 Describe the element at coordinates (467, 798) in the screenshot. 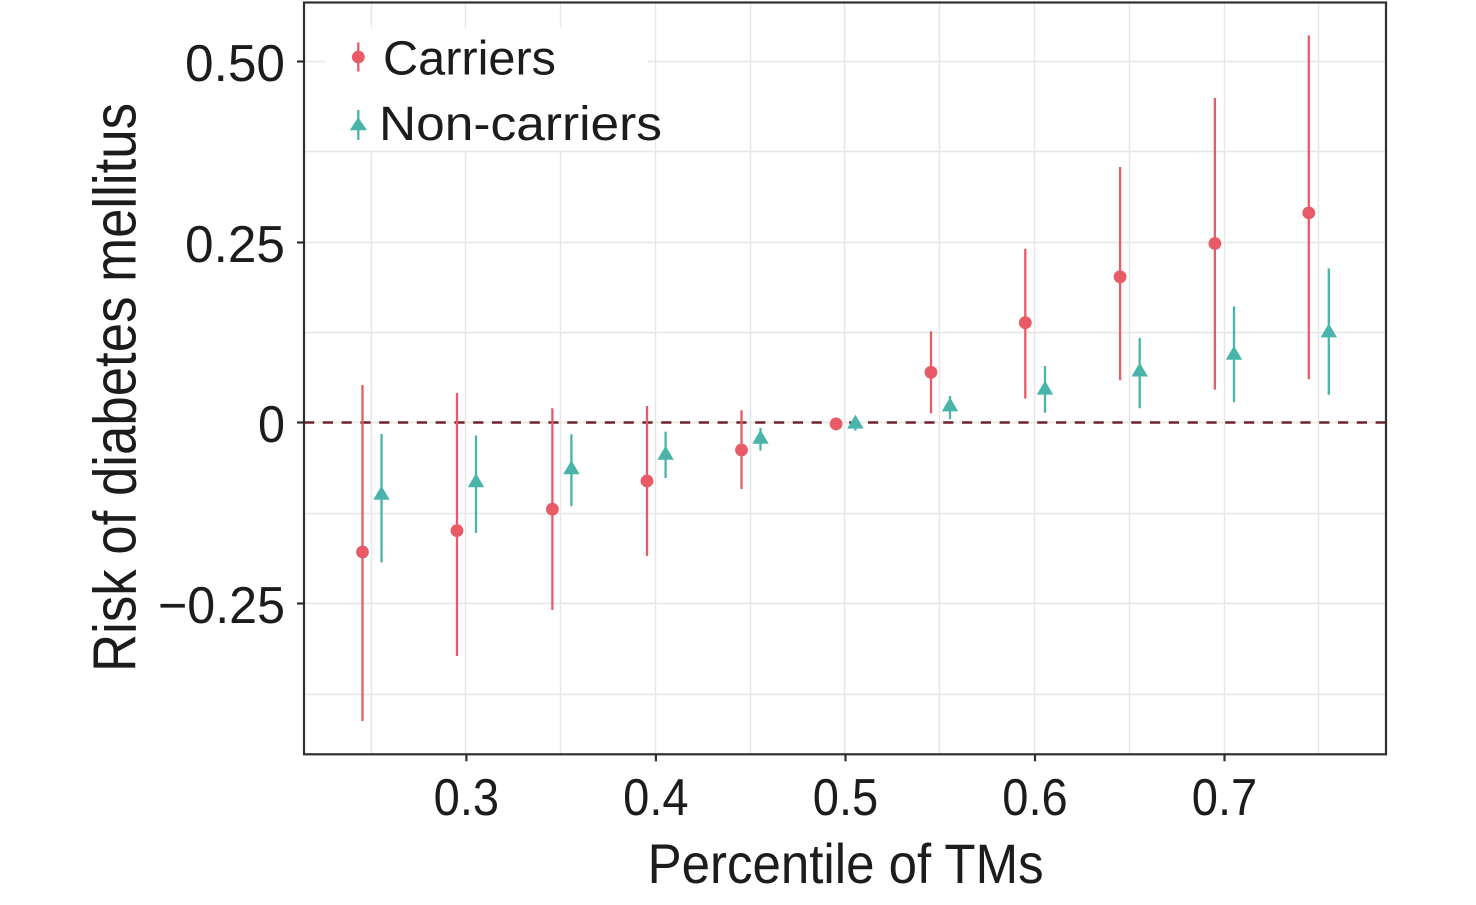

I see `svg-text: 0.3` at that location.